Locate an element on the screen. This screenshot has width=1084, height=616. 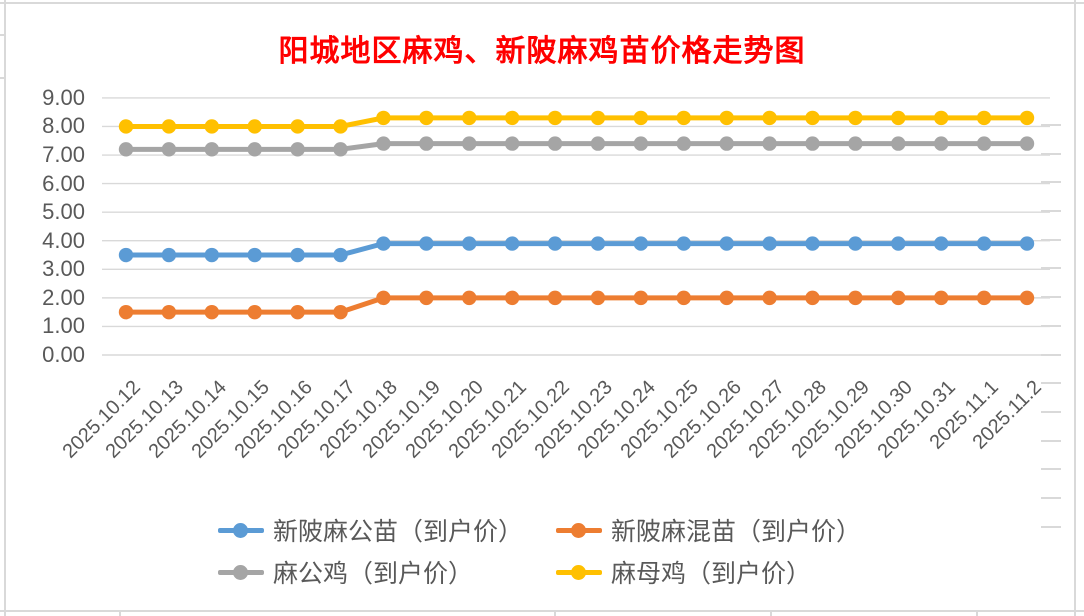
spreadsheet-gridline-top is located at coordinates (542, 3).